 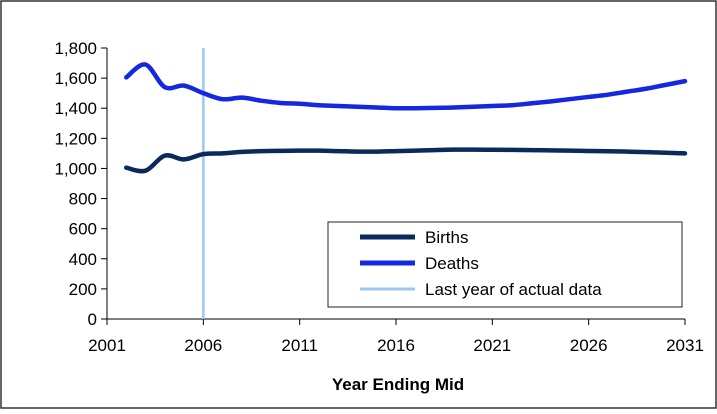 I want to click on y-tick-label: 200, so click(x=83, y=289).